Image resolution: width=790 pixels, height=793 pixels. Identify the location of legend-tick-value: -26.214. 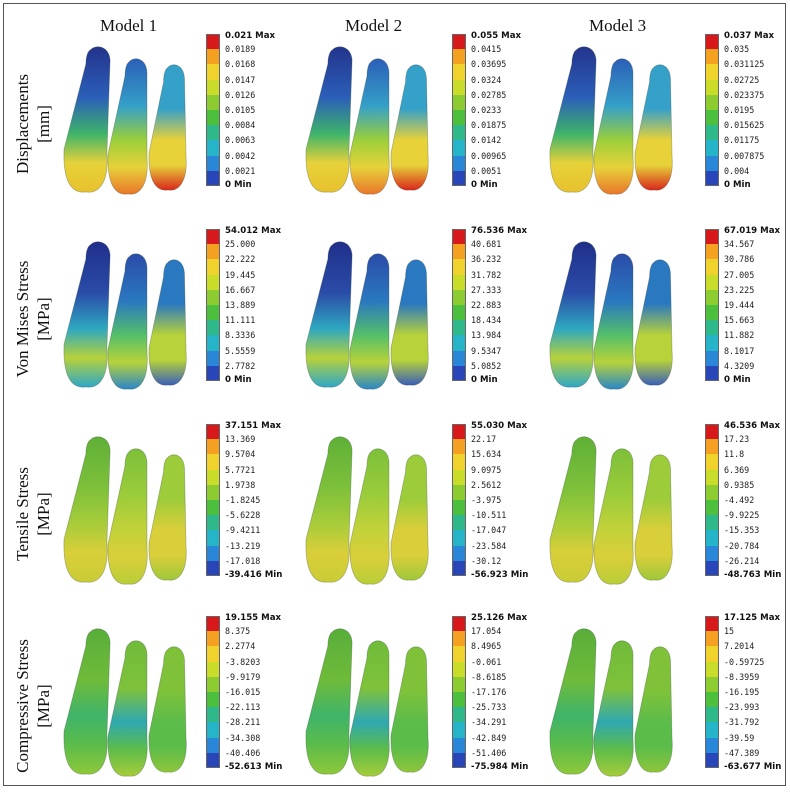
(742, 560).